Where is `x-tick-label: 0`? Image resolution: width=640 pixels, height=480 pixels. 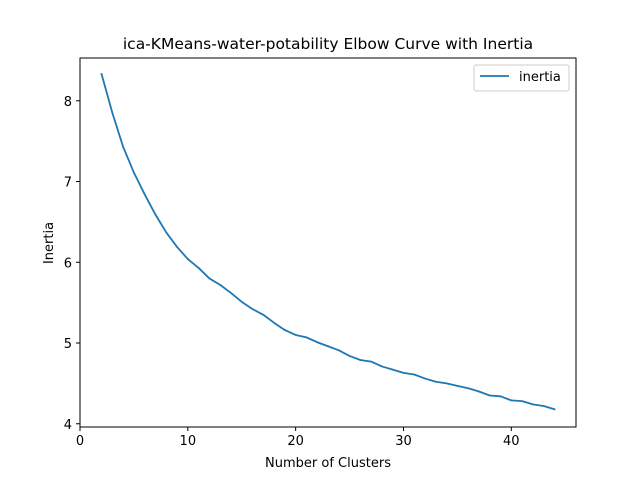
x-tick-label: 0 is located at coordinates (80, 441).